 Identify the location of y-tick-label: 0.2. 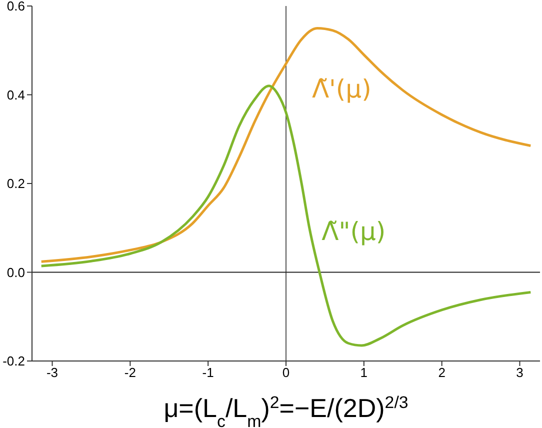
(15, 184).